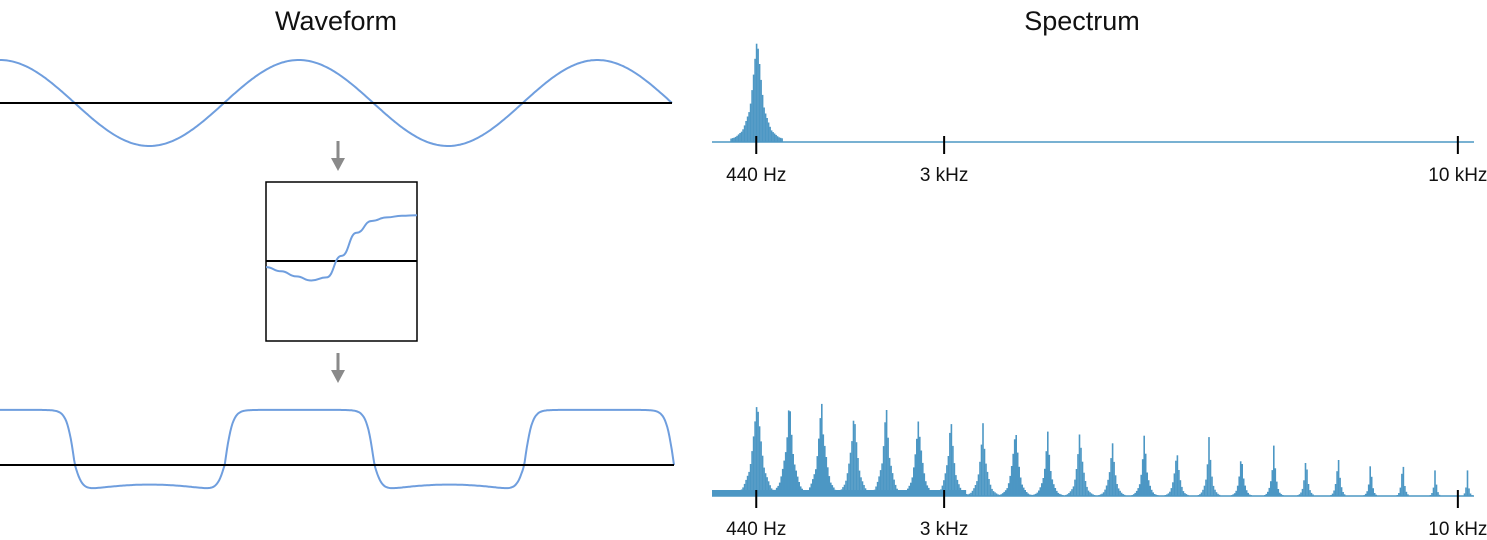 The image size is (1487, 540). I want to click on input-spectrum-ticks: 440 Hz 3 kHz 10 kHz, so click(1106, 161).